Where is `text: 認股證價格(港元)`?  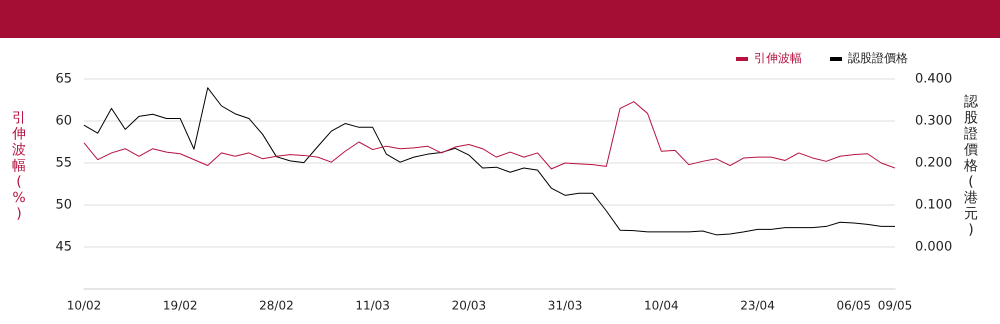
text: 認股證價格(港元) is located at coordinates (971, 166).